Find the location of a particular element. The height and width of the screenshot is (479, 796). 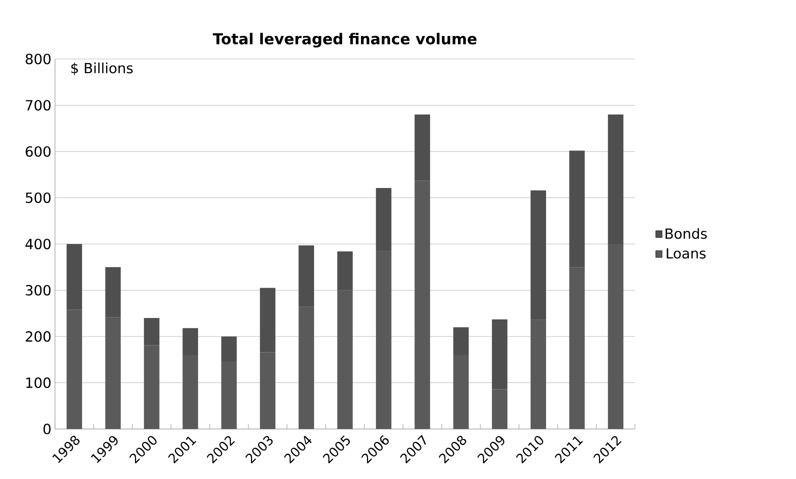

y-tick-label: 300 is located at coordinates (38, 290).